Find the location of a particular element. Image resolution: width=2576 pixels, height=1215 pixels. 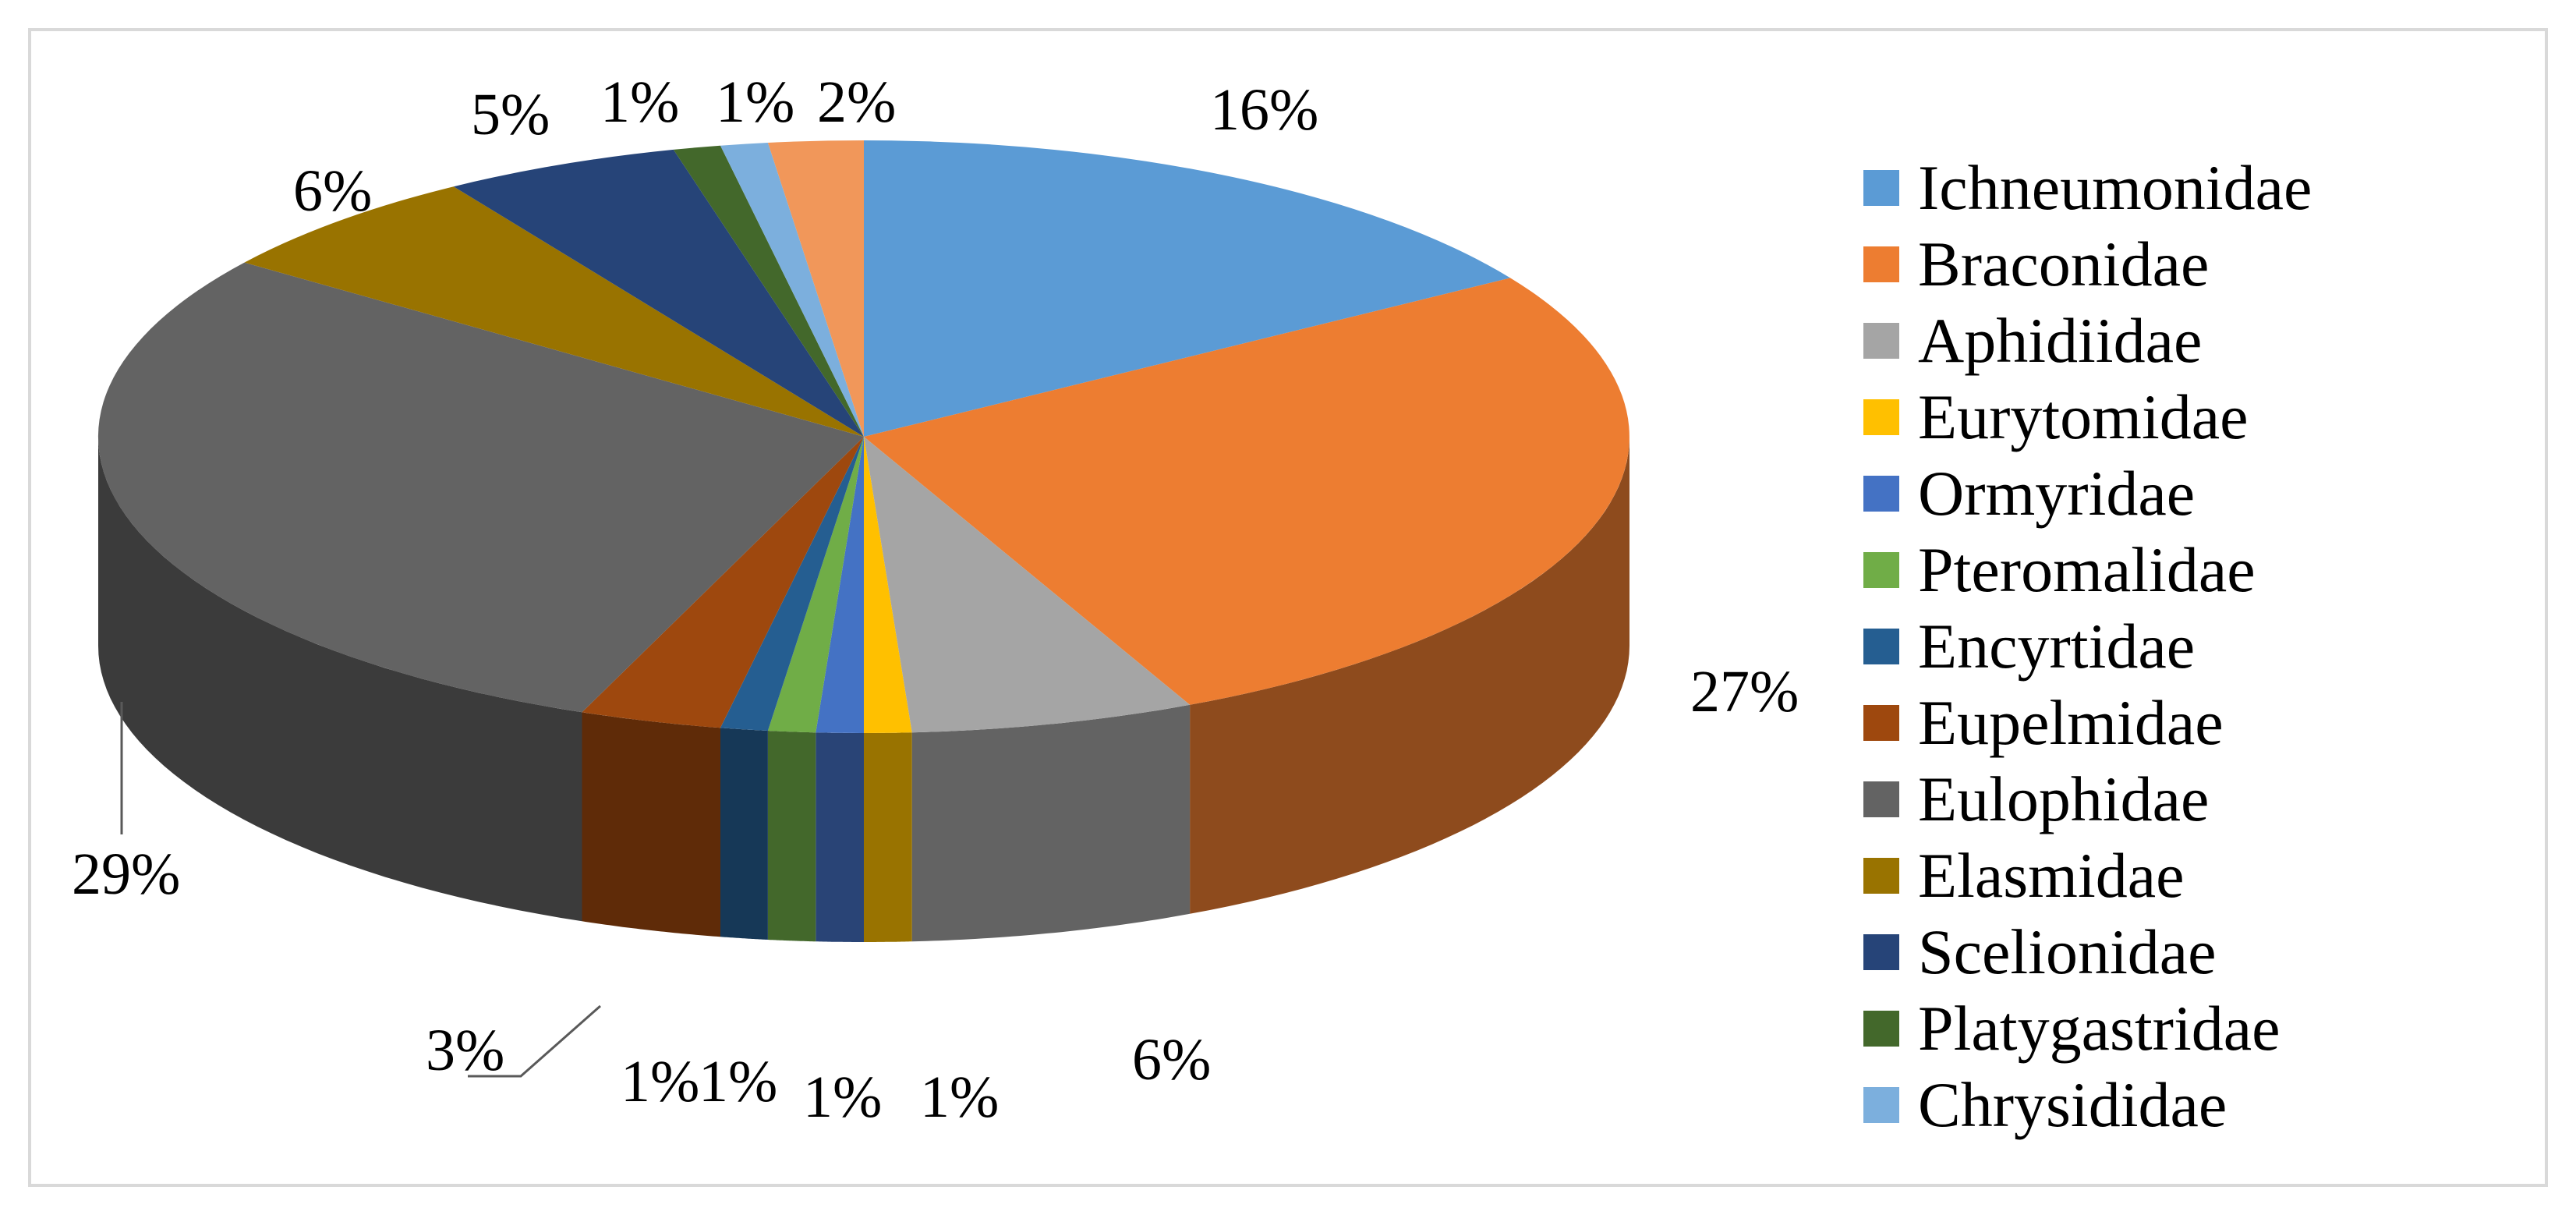

legend-item-0: Ichneumonidae is located at coordinates (2214, 188).